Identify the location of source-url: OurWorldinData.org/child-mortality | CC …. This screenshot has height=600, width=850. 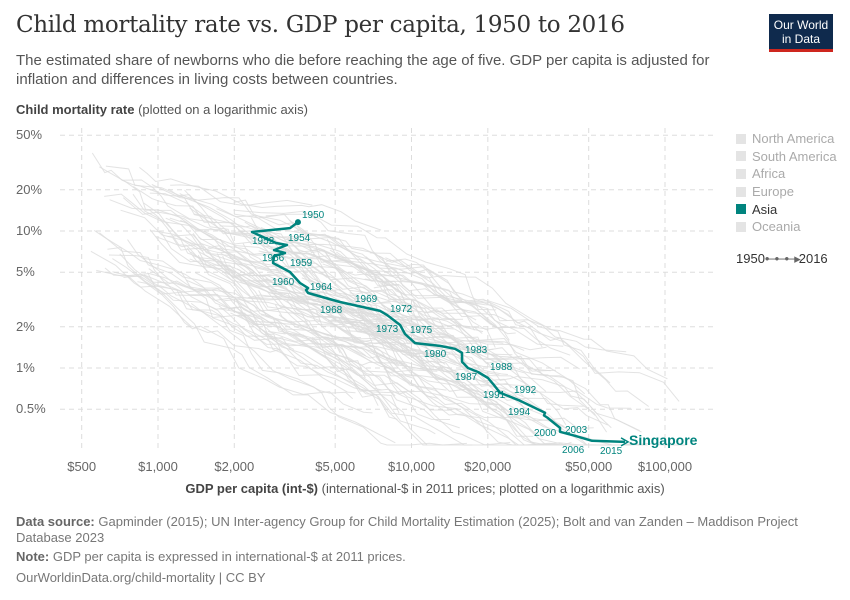
(141, 577).